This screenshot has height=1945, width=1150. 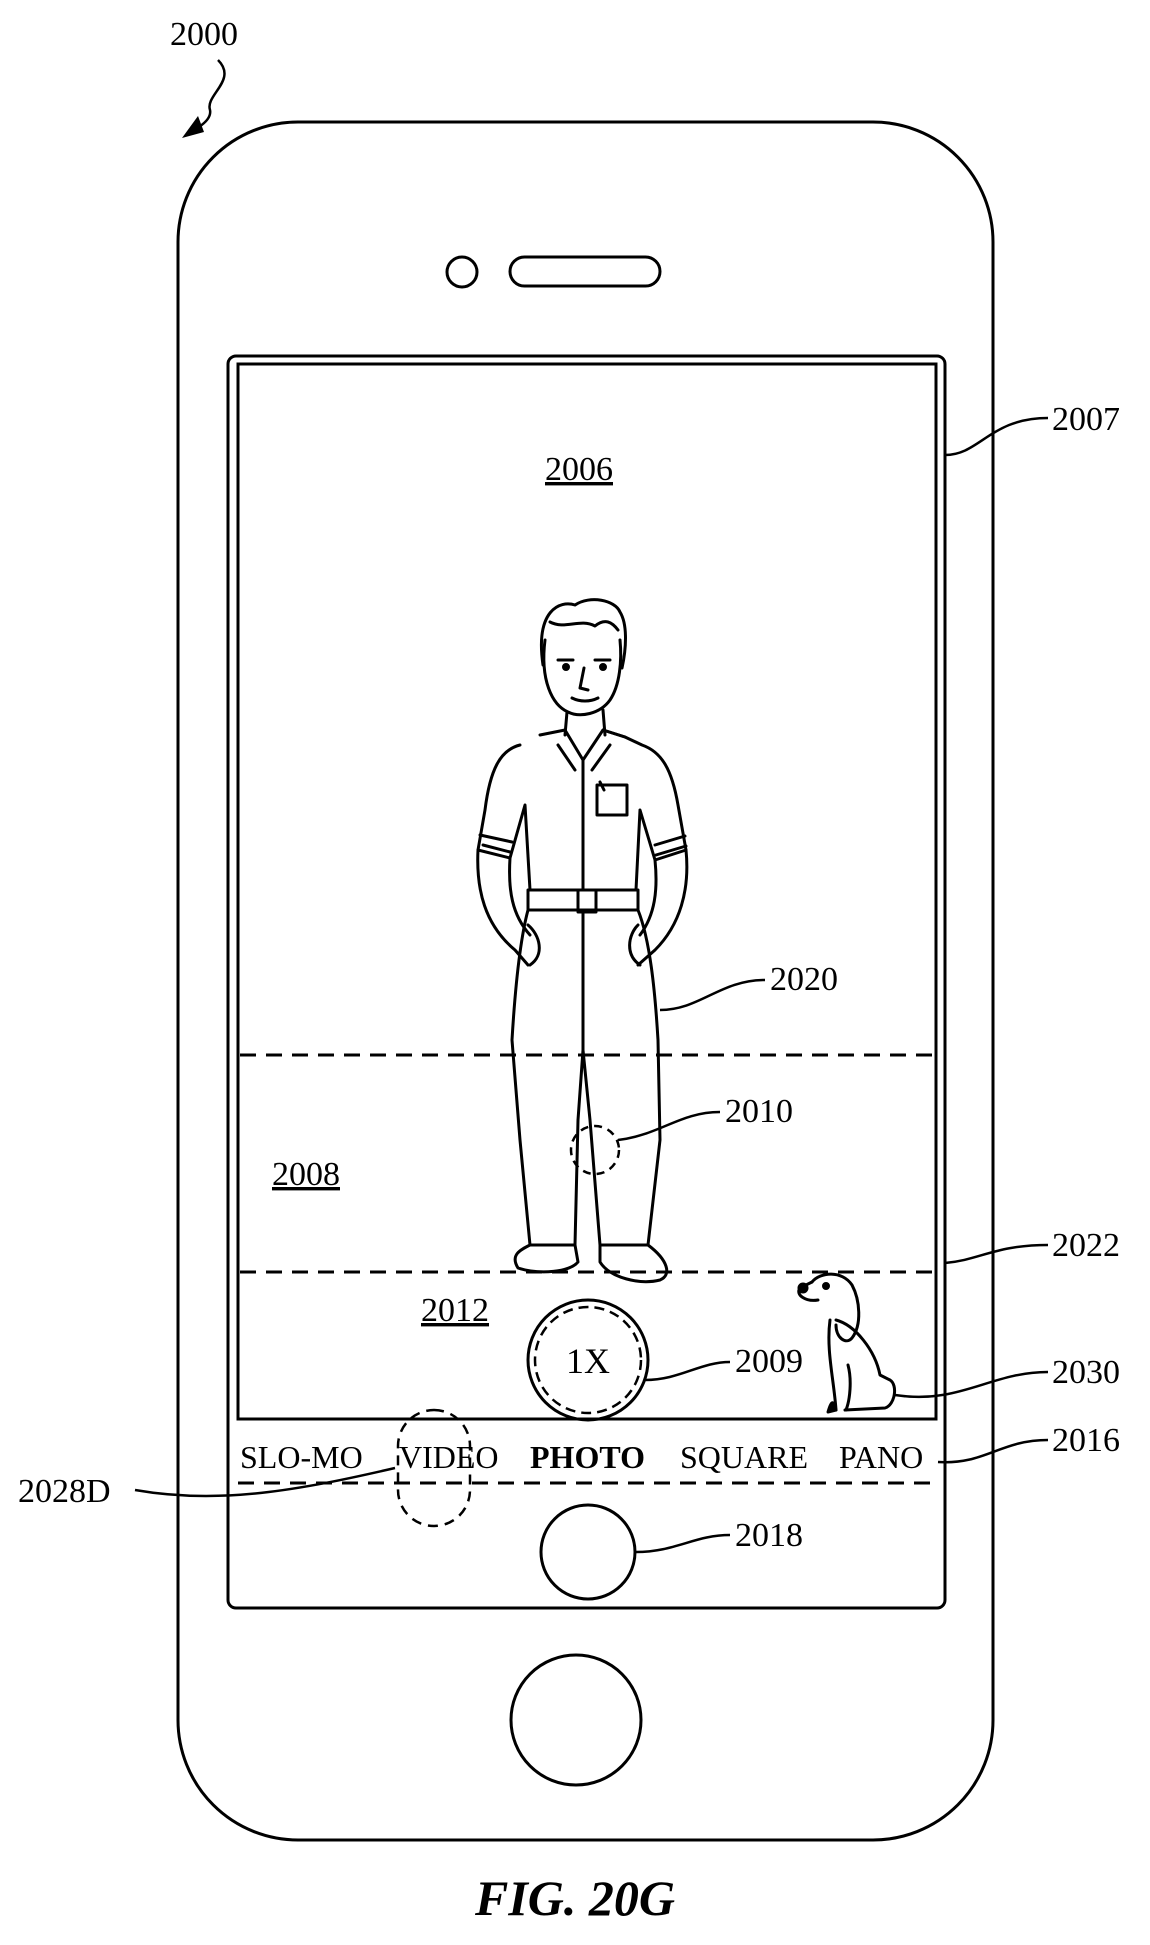 I want to click on camera-ui-label: 2006, so click(x=579, y=469).